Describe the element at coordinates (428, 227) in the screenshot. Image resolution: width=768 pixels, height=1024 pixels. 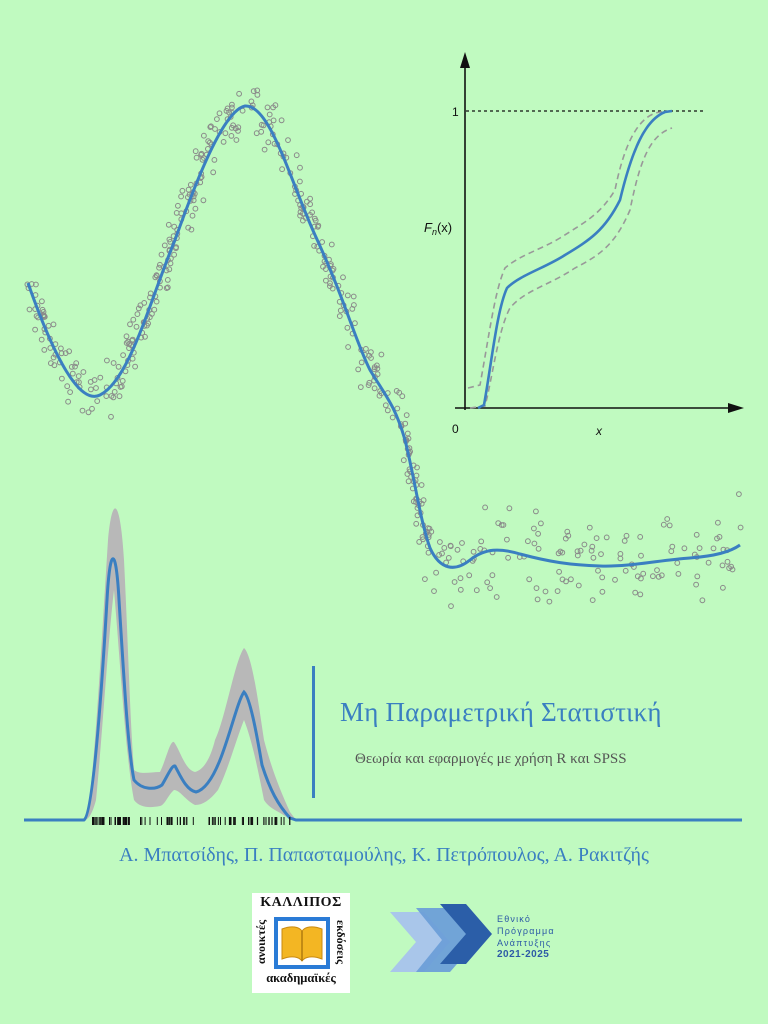
I see `ecdf-y-label-main: F` at that location.